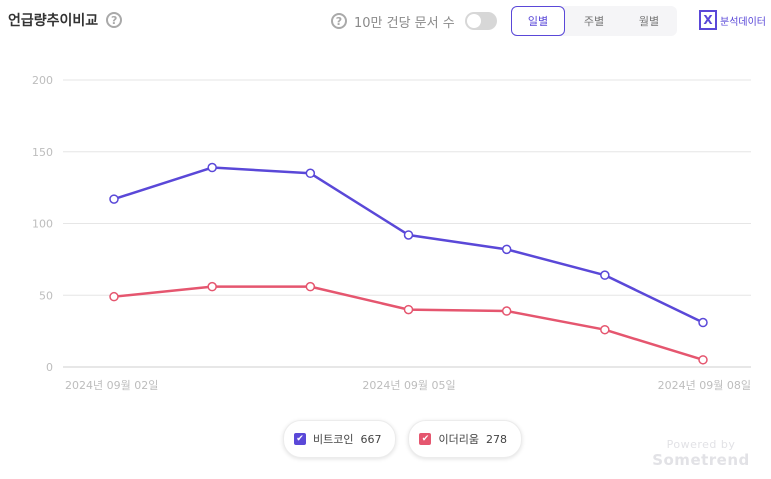 The height and width of the screenshot is (479, 771). I want to click on x-tick-label: 2024년 09월 05일, so click(408, 385).